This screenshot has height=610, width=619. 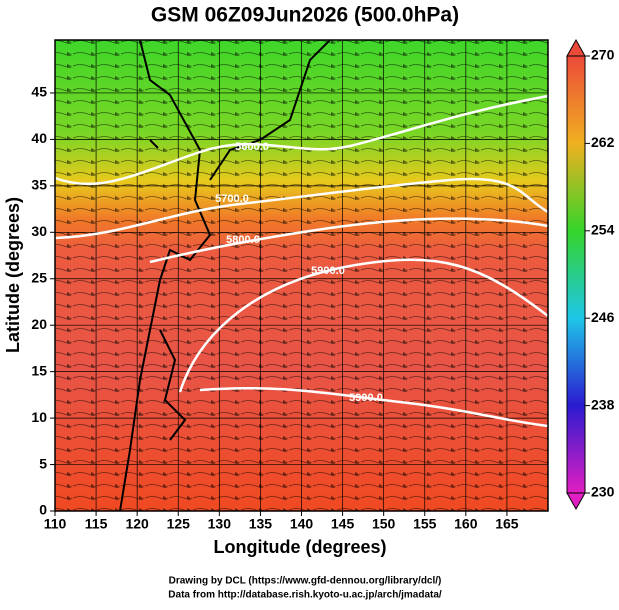 What do you see at coordinates (179, 524) in the screenshot?
I see `x-tick-label: 125` at bounding box center [179, 524].